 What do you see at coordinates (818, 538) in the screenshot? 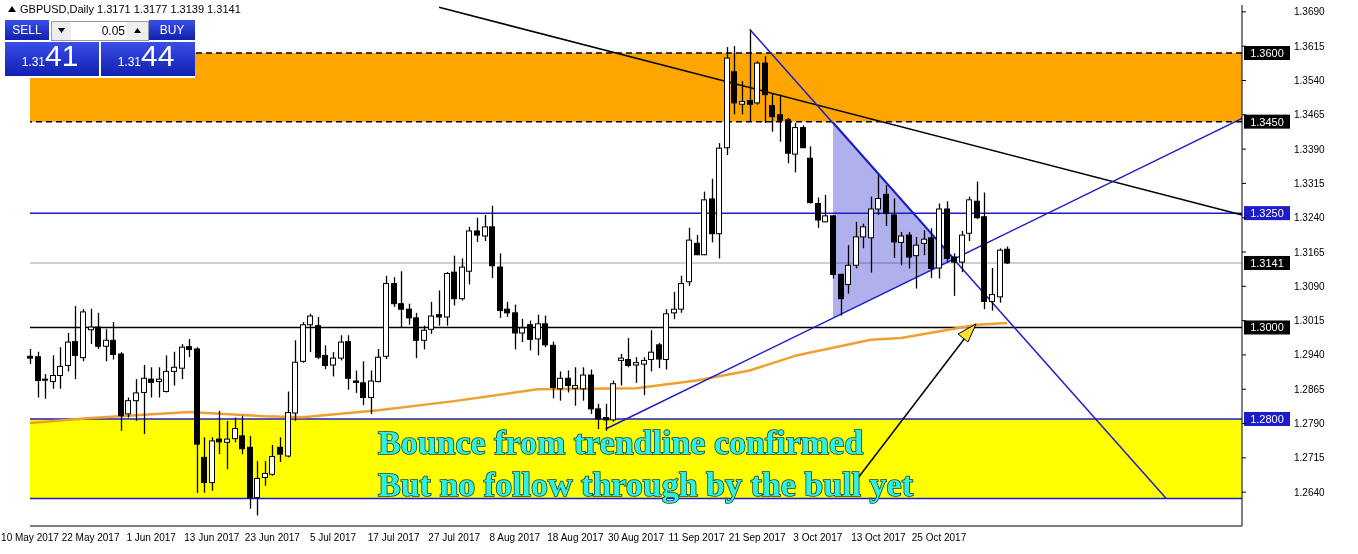
I see `x-tick-label: 3 Oct 2017` at bounding box center [818, 538].